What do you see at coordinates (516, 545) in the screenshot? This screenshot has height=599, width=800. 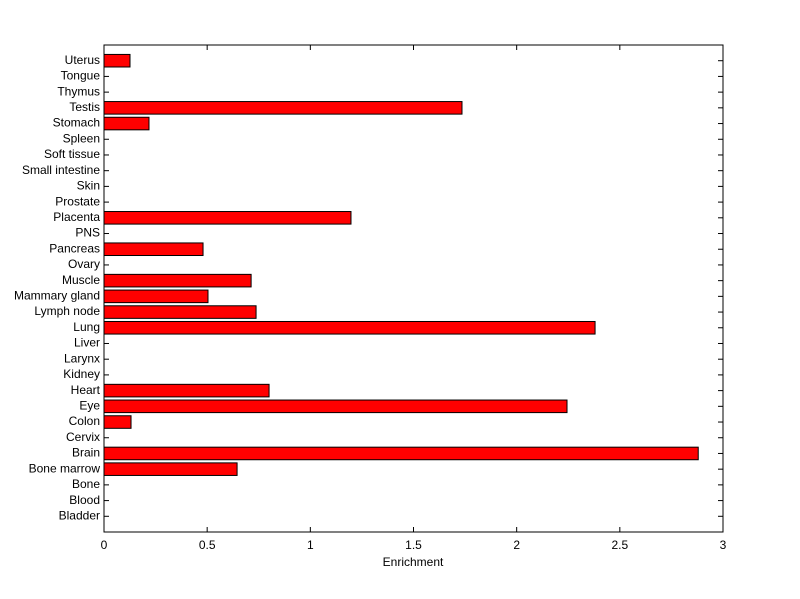 I see `x-tick-label: 2` at bounding box center [516, 545].